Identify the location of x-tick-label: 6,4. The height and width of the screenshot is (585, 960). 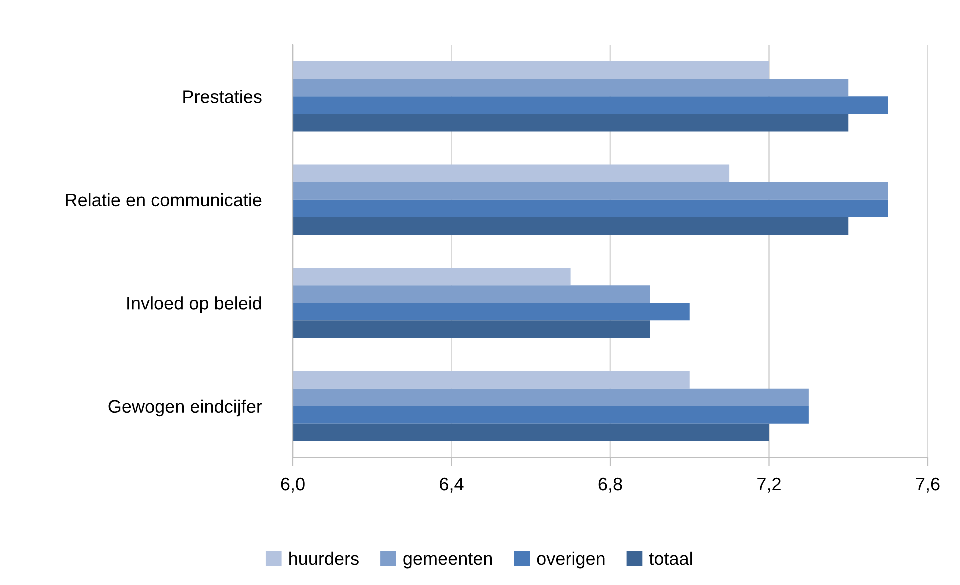
(452, 485).